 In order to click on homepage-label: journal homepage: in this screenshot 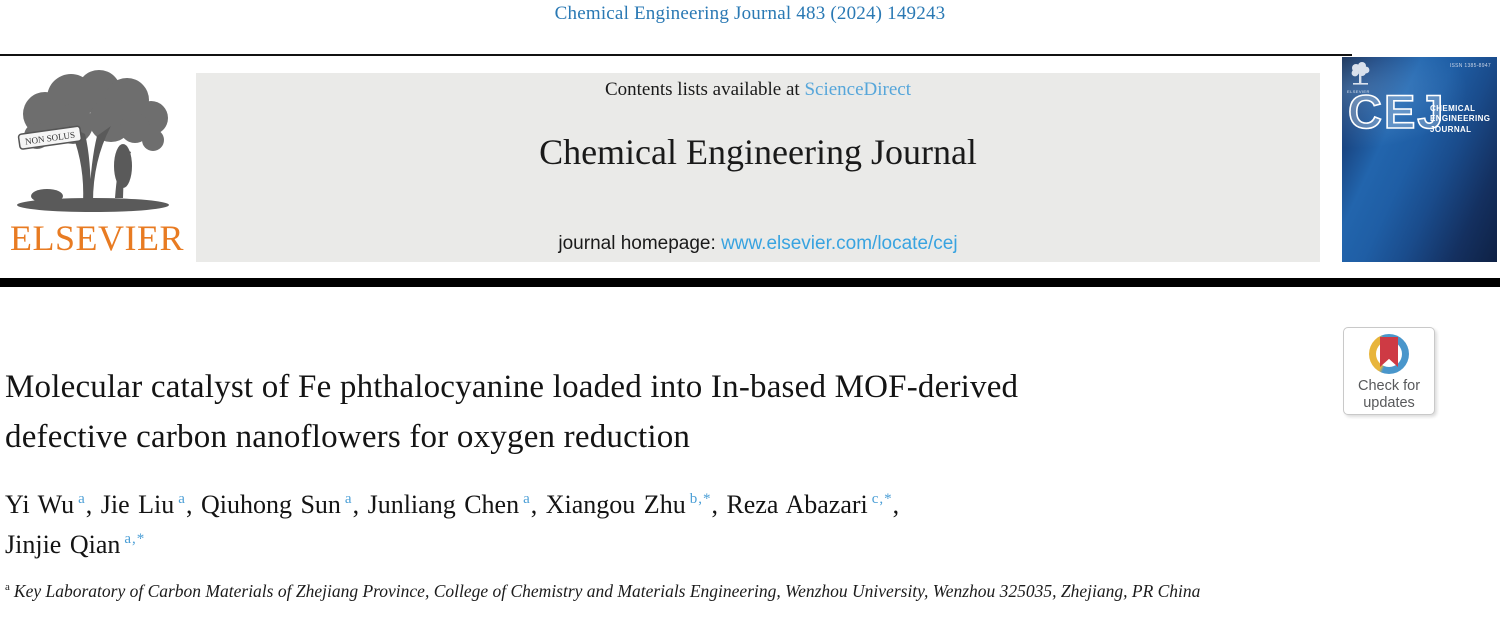, I will do `click(637, 243)`.